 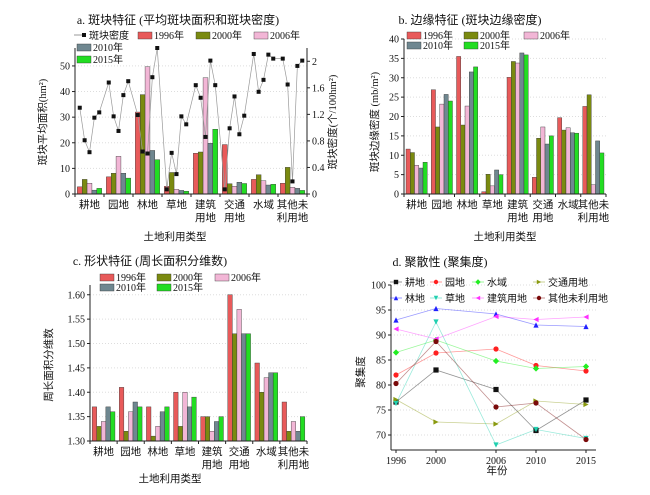 I want to click on y-right-tick-label: 1.2, so click(x=318, y=115).